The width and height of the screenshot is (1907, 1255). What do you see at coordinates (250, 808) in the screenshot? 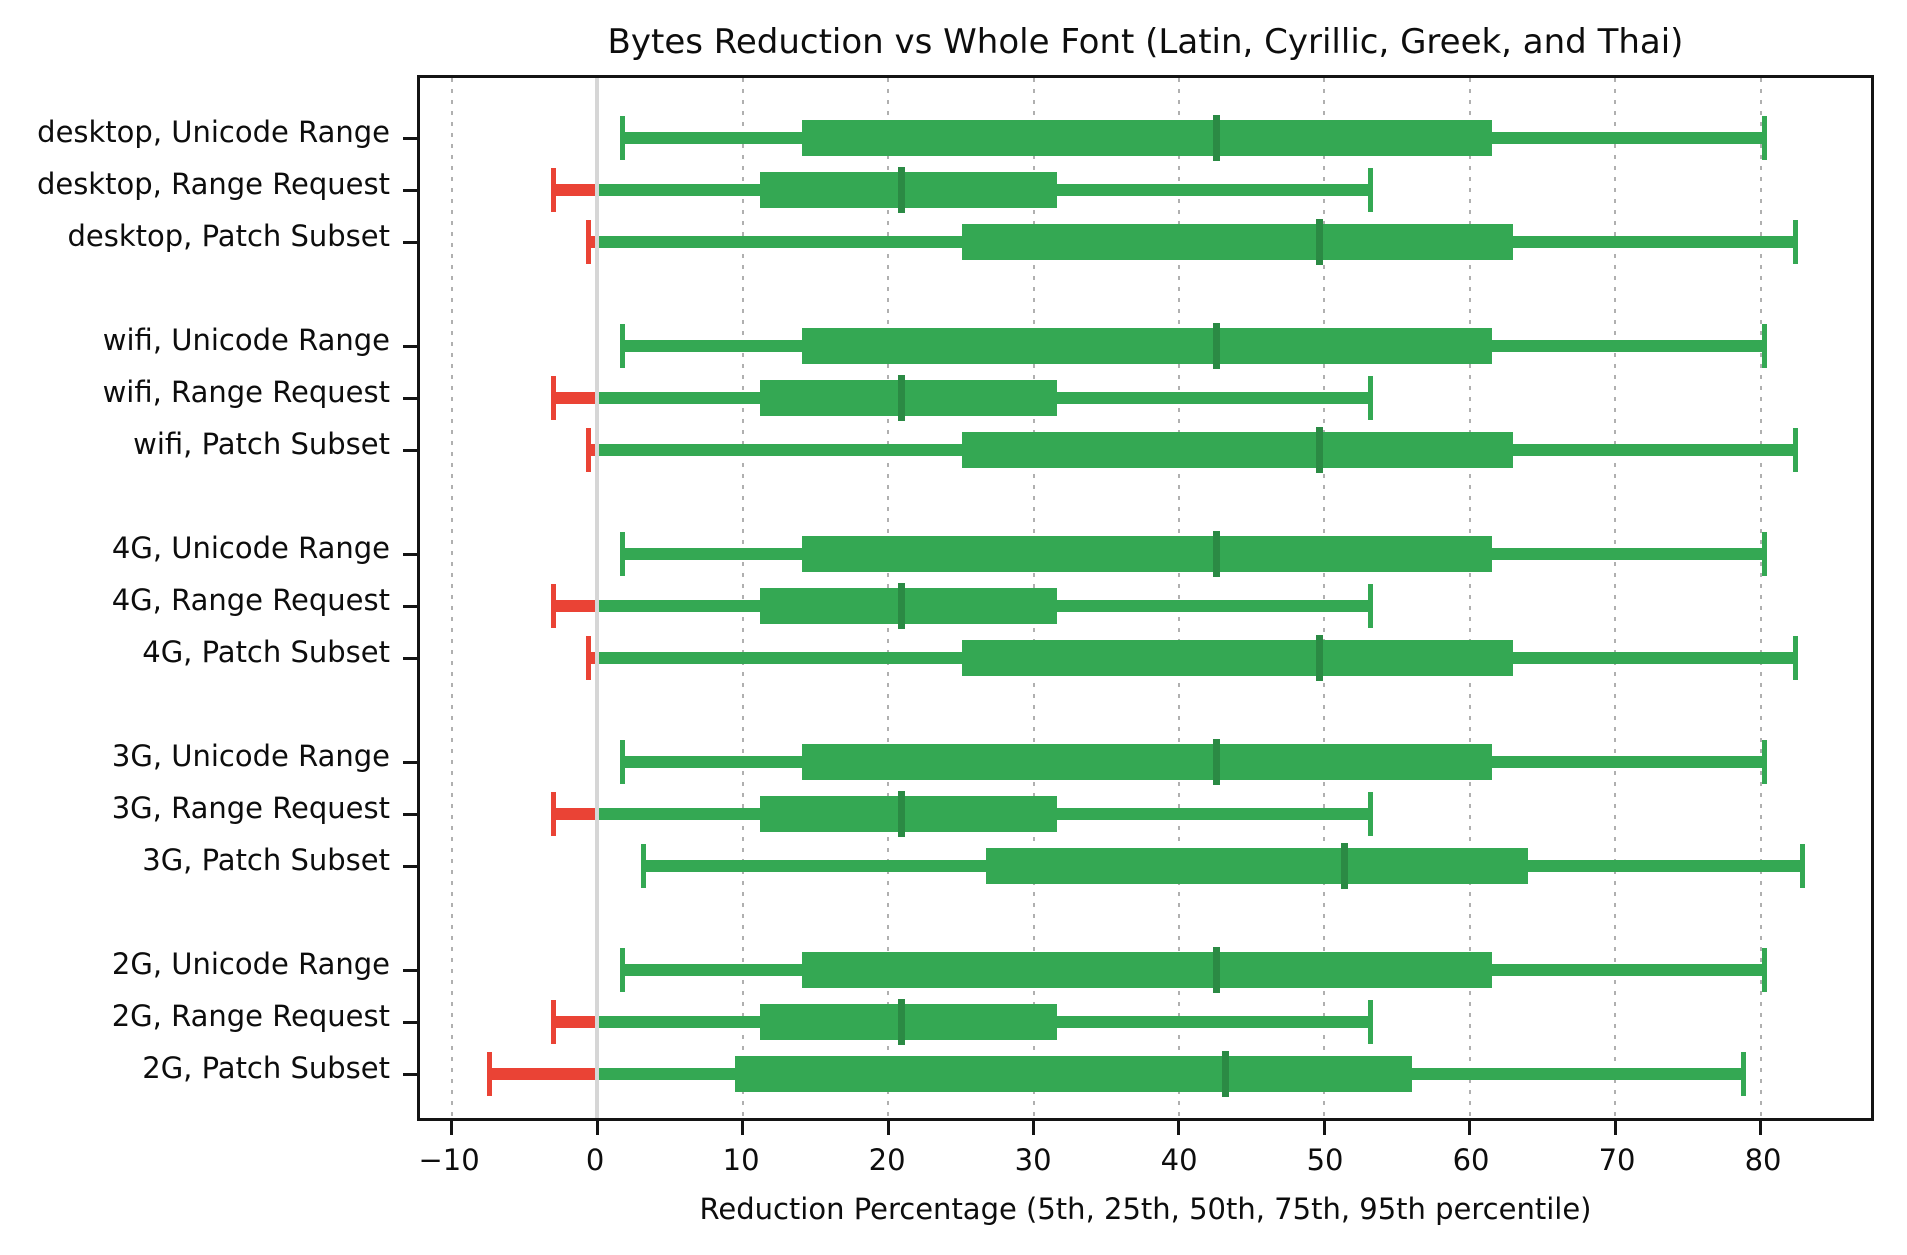
I see `y-tick-label: 3G, Range Request` at bounding box center [250, 808].